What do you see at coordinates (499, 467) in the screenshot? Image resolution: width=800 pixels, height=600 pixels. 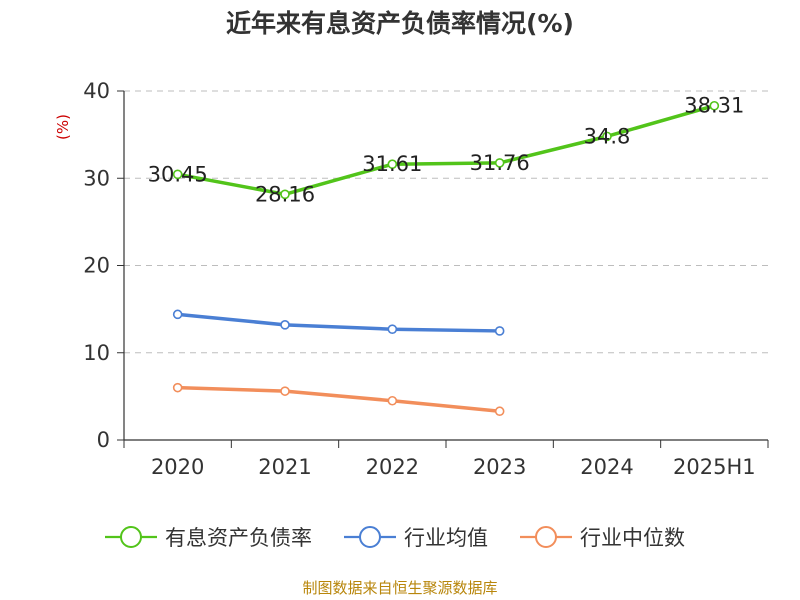 I see `x-tick-label: 2023` at bounding box center [499, 467].